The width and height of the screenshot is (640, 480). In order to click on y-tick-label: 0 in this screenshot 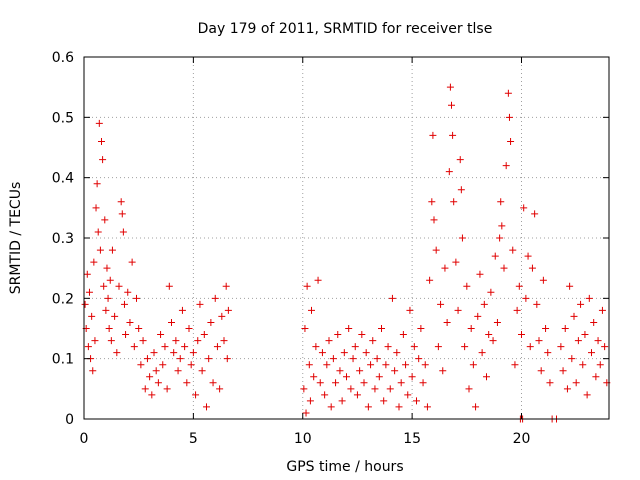, I will do `click(69, 420)`.